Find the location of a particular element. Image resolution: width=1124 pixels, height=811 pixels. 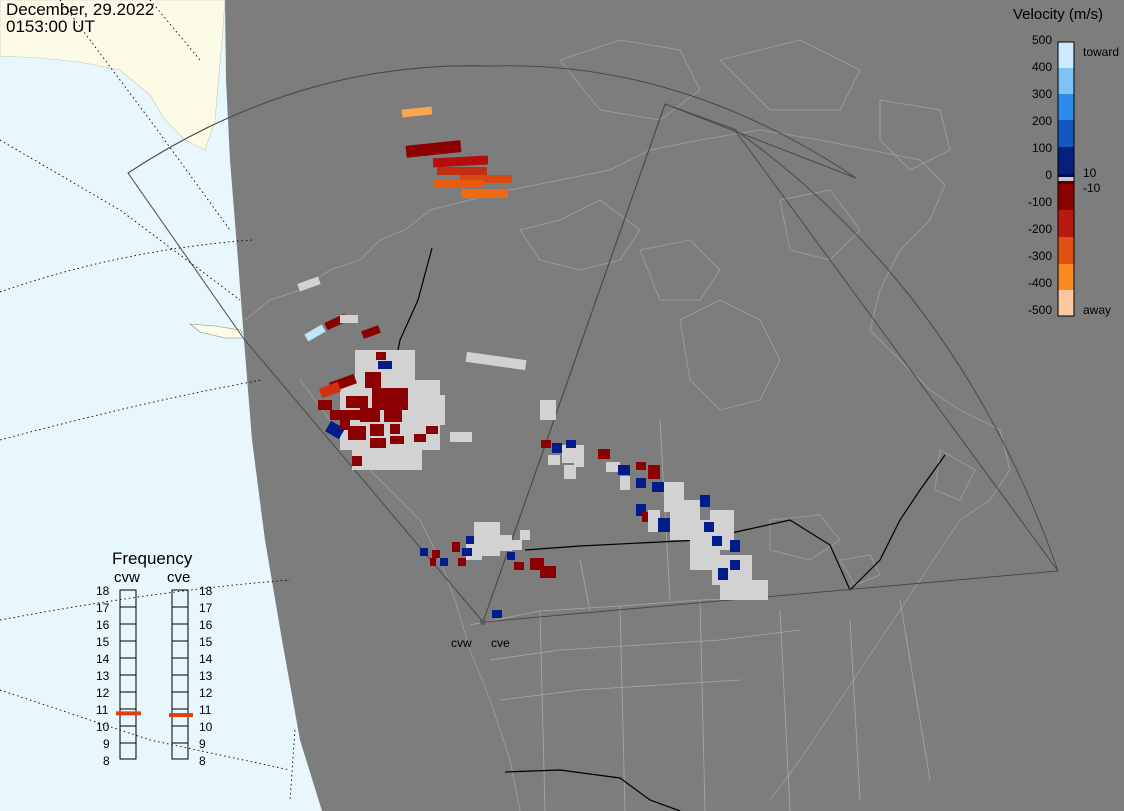

frequency-tick-right: 10 is located at coordinates (206, 727).